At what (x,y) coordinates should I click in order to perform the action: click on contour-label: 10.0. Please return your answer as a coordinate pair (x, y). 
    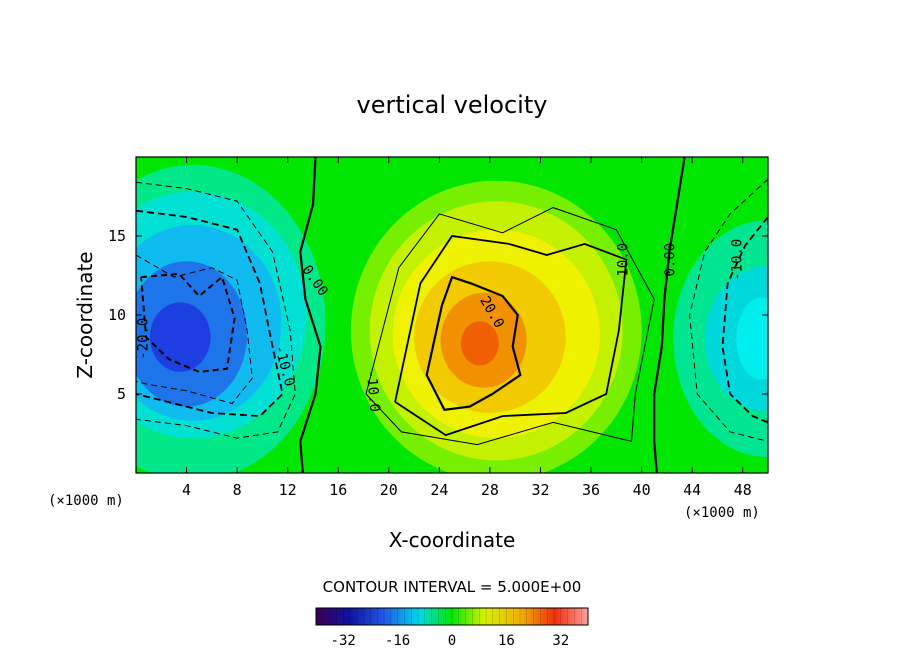
    Looking at the image, I should click on (624, 260).